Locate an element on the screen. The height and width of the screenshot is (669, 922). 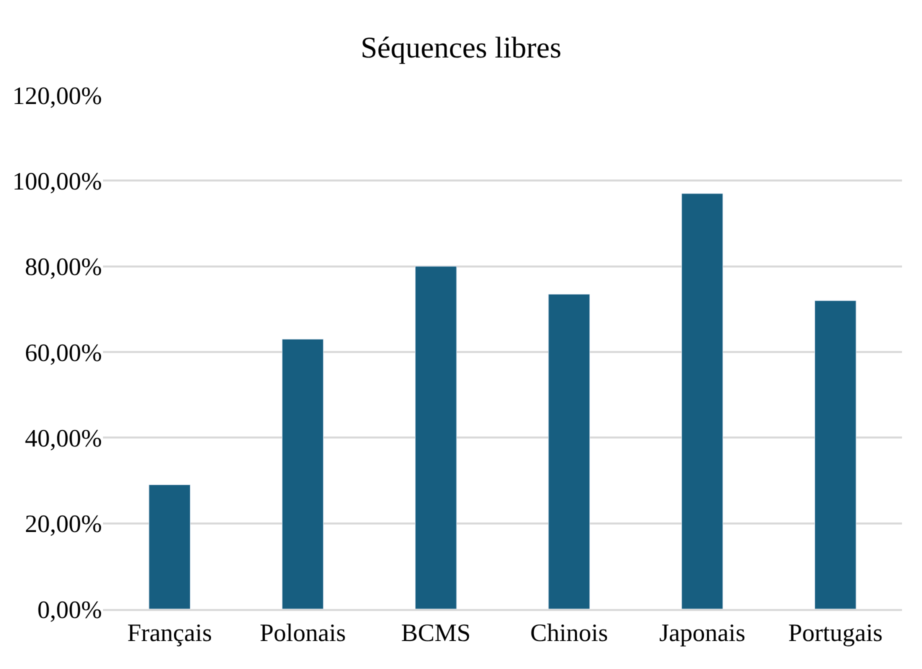
y-tick-label: 40,00% is located at coordinates (63, 438).